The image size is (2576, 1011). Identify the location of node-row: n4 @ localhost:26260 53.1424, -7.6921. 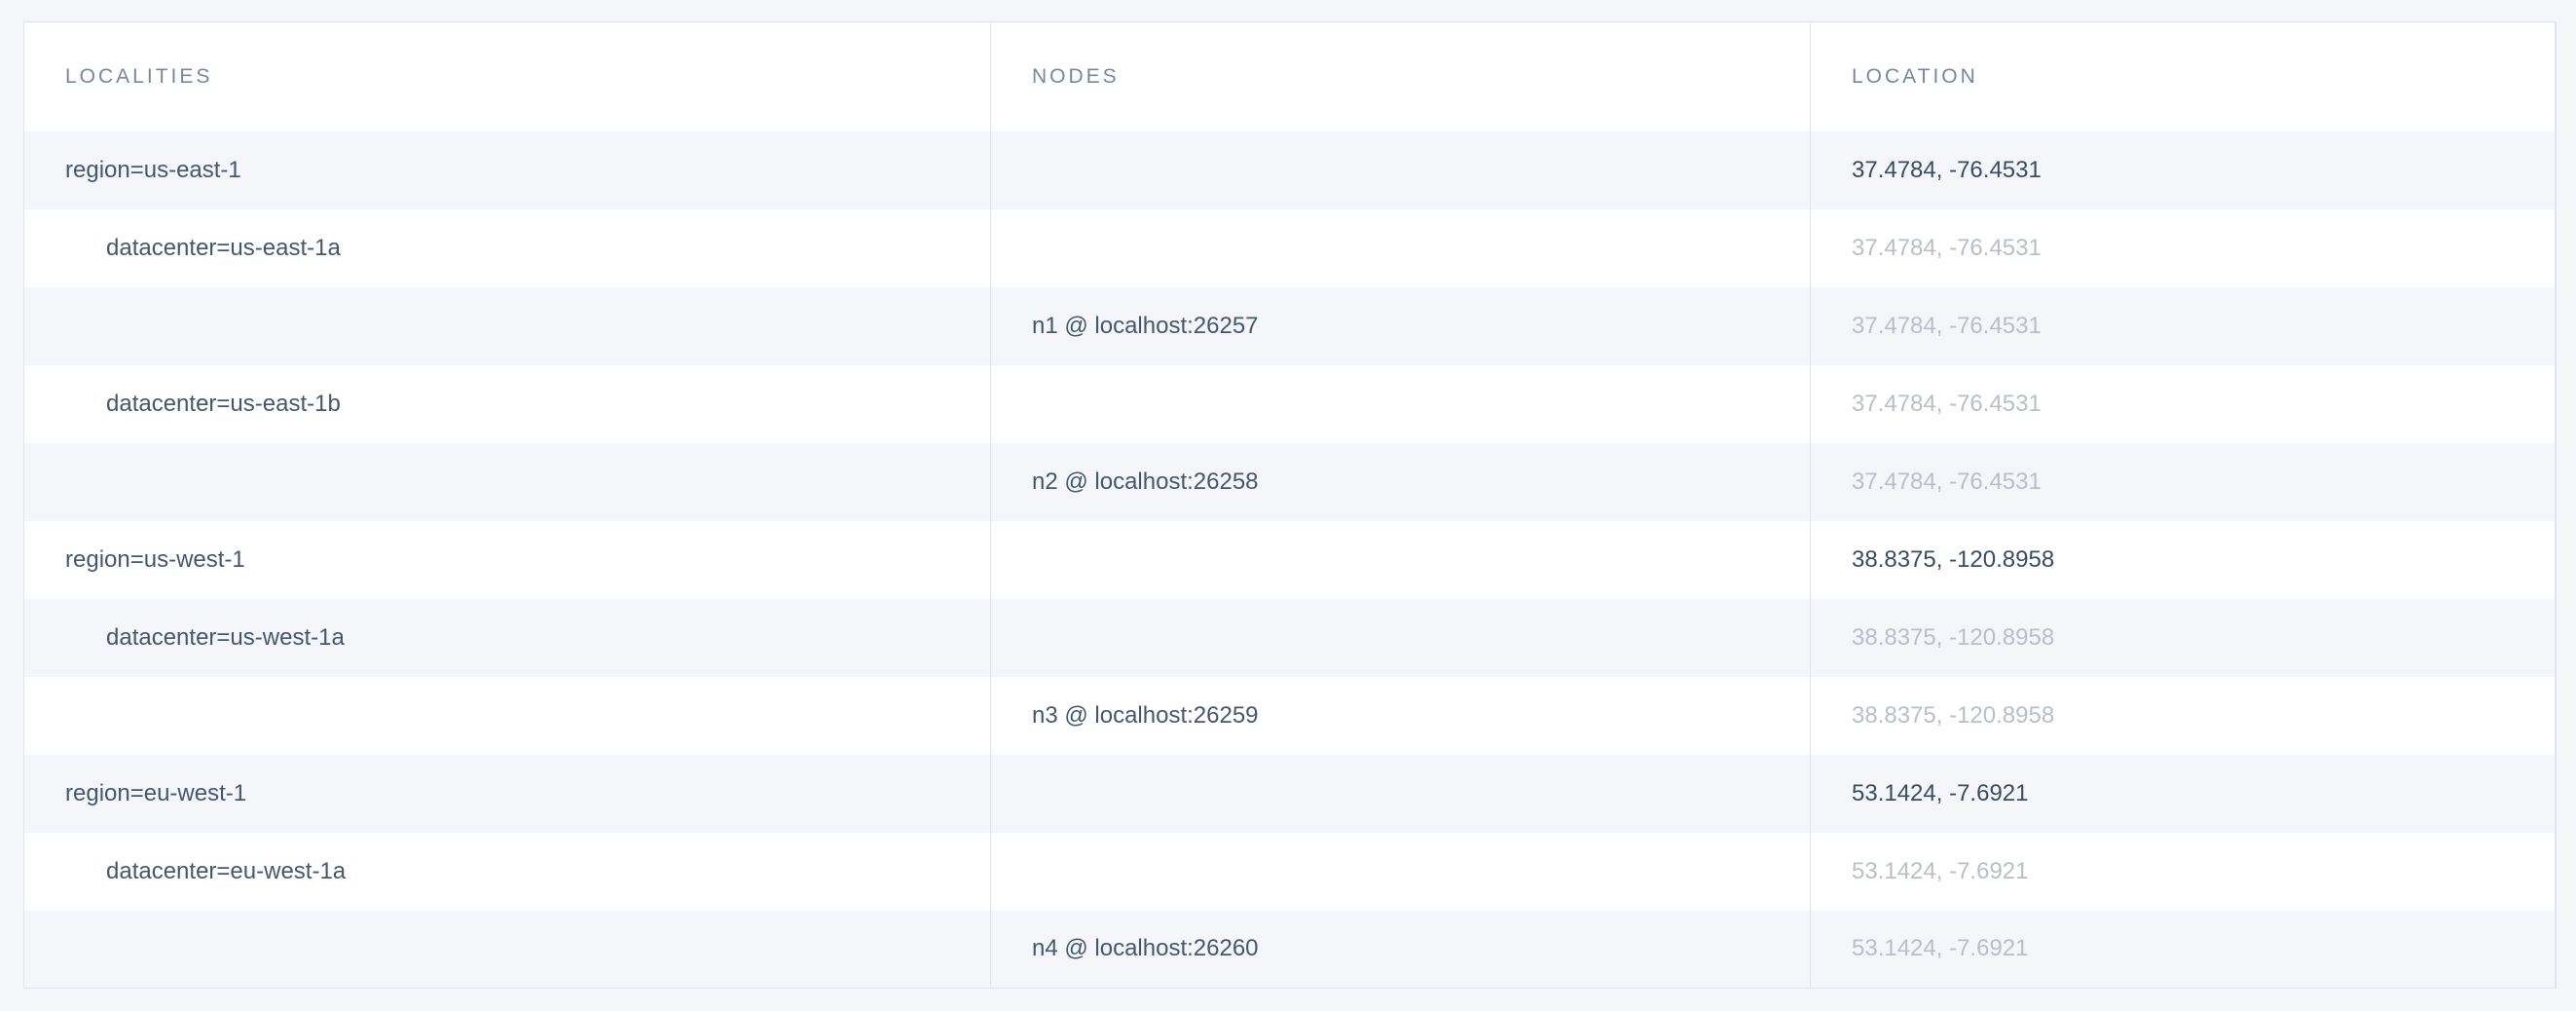
(1289, 949).